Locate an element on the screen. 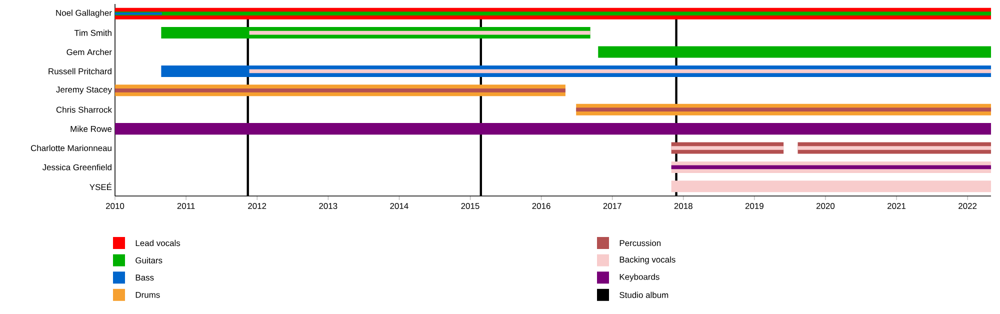  x-tick-label: 2018 is located at coordinates (683, 206).